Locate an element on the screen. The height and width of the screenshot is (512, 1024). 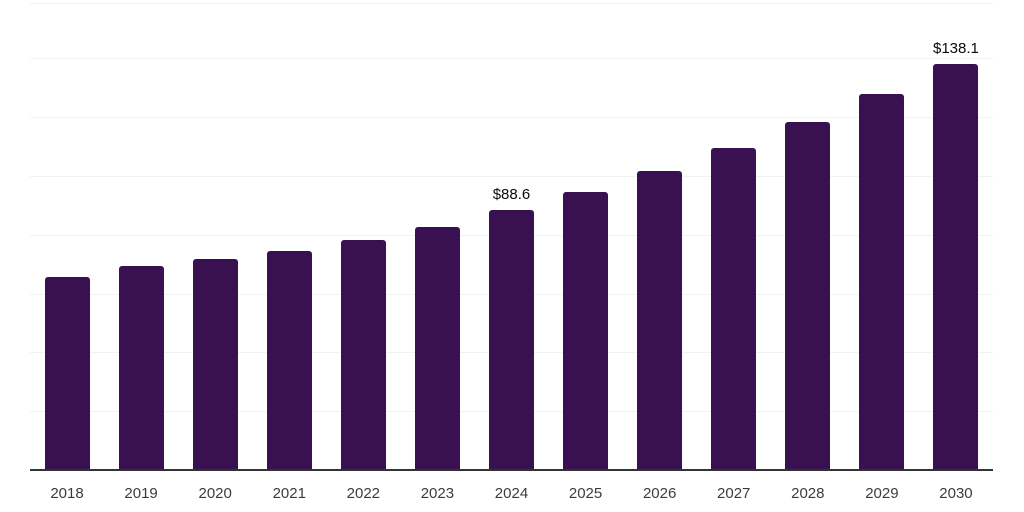
data-label-2030: $138.1 is located at coordinates (956, 48).